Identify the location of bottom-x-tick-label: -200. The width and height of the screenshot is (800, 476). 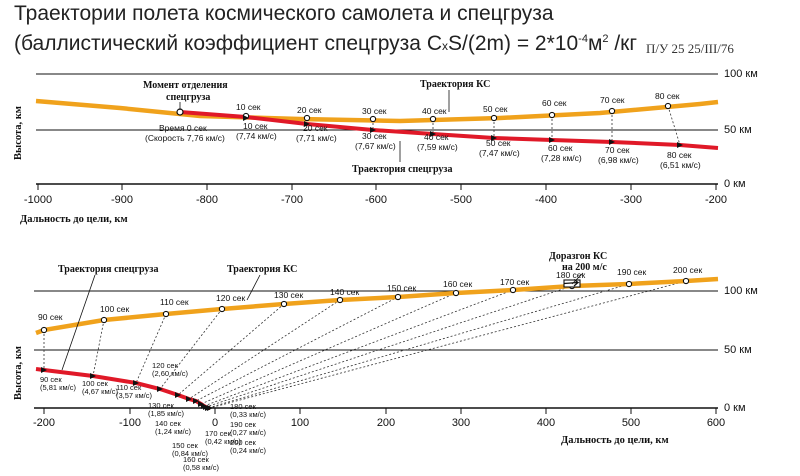
(44, 423).